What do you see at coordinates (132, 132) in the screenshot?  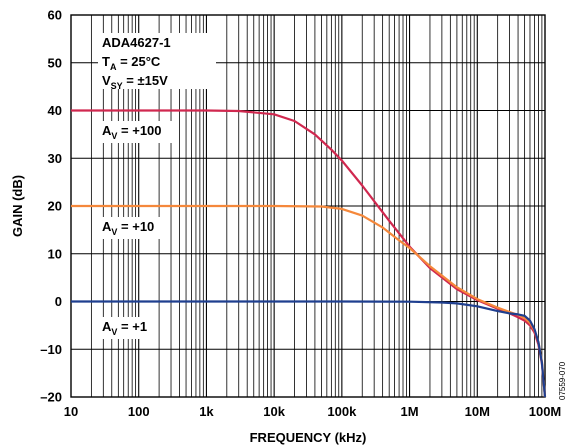 I see `gain-annotation: AV = +100` at bounding box center [132, 132].